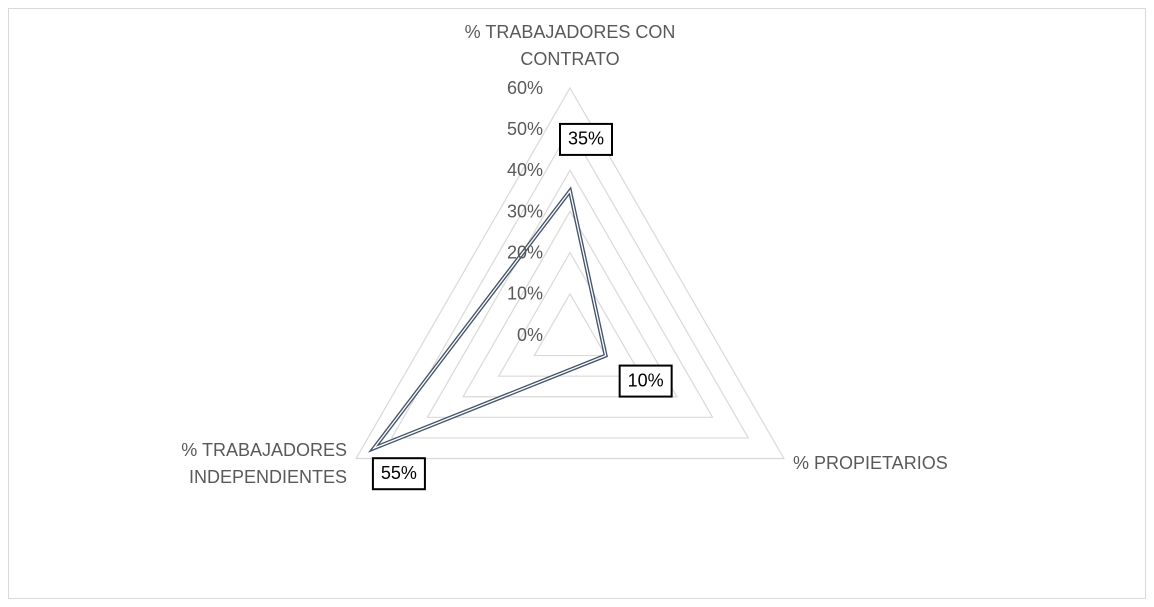 The width and height of the screenshot is (1154, 607). I want to click on value-label: 55%, so click(399, 473).